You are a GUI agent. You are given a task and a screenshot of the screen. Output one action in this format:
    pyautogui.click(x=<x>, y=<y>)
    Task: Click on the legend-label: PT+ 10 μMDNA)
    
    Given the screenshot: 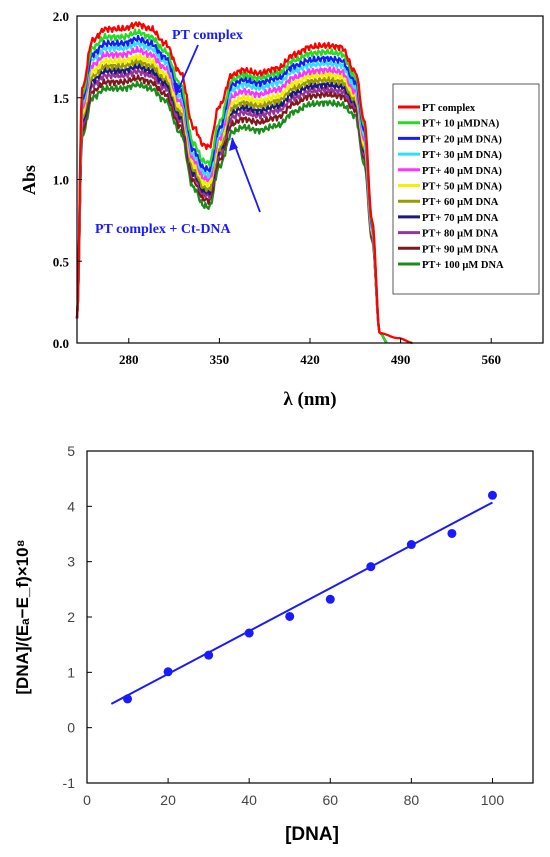 What is the action you would take?
    pyautogui.click(x=461, y=124)
    